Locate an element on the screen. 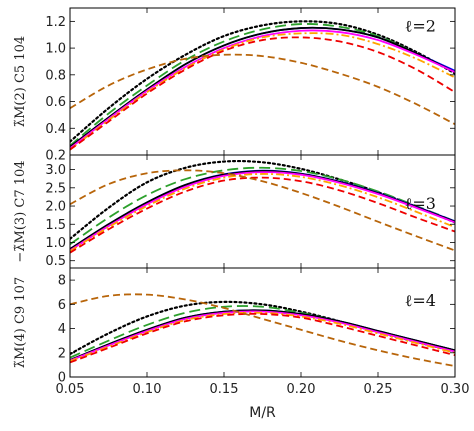  y-tick-label: 0.2 is located at coordinates (55, 156).